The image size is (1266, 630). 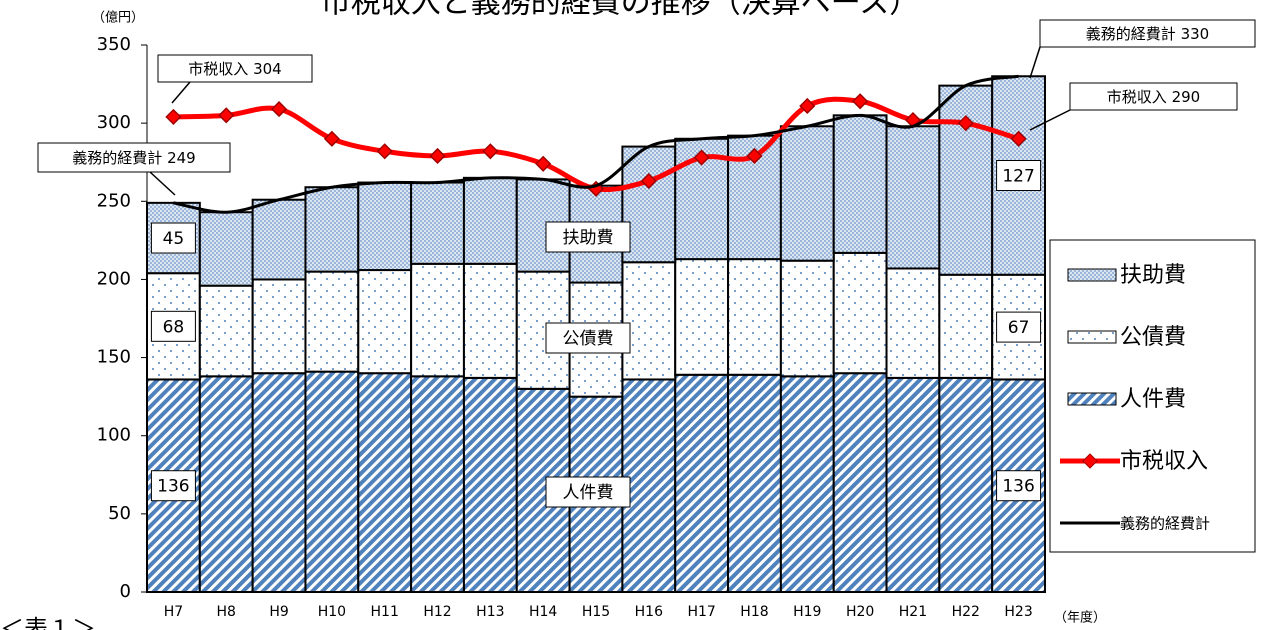 What do you see at coordinates (114, 278) in the screenshot?
I see `y-tick-label: 200` at bounding box center [114, 278].